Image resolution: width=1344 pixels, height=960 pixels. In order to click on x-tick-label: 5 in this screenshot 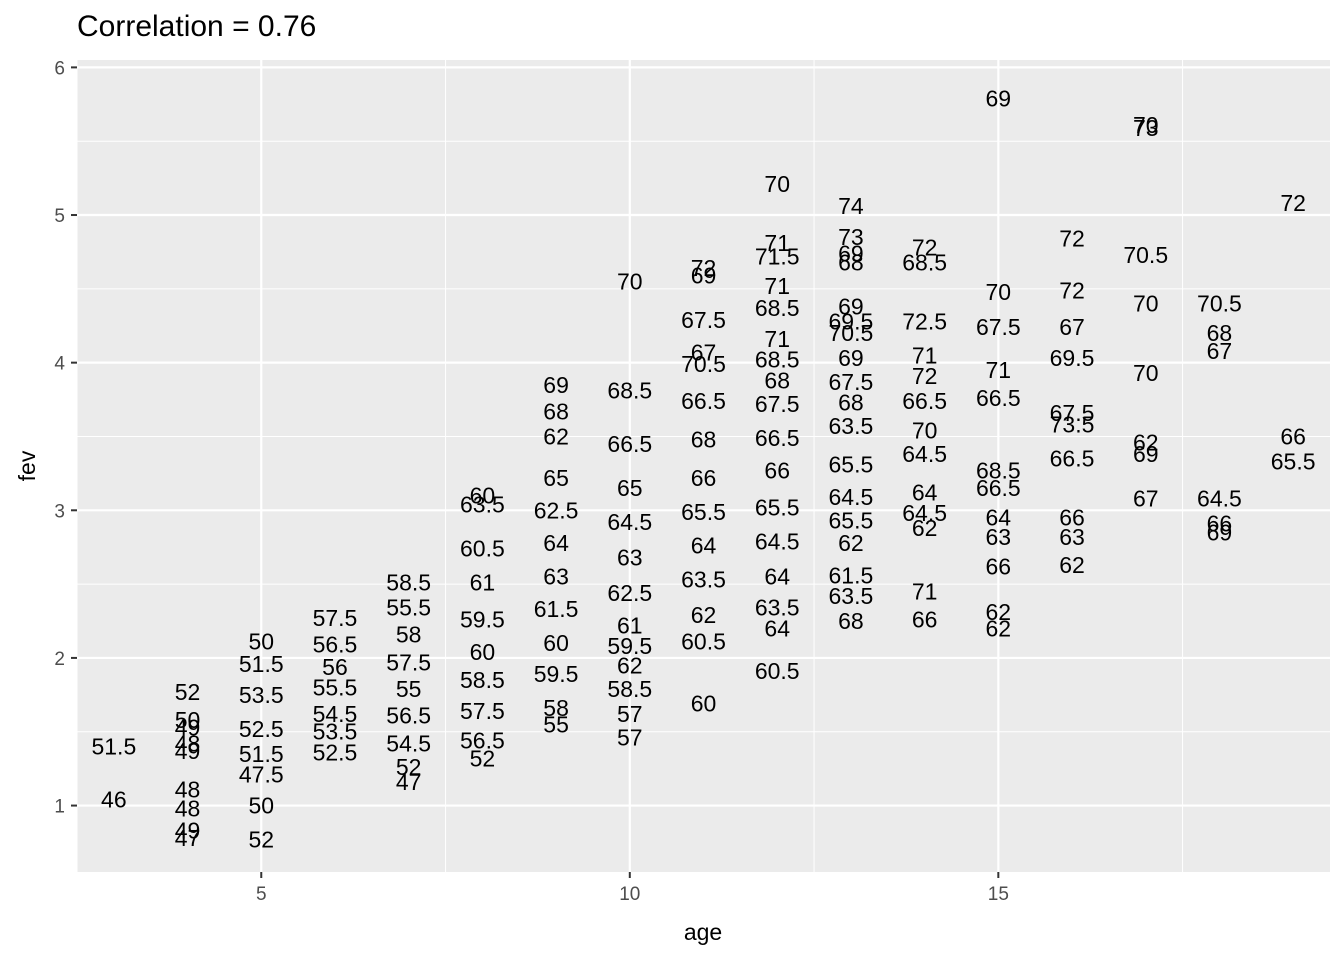, I will do `click(261, 894)`.